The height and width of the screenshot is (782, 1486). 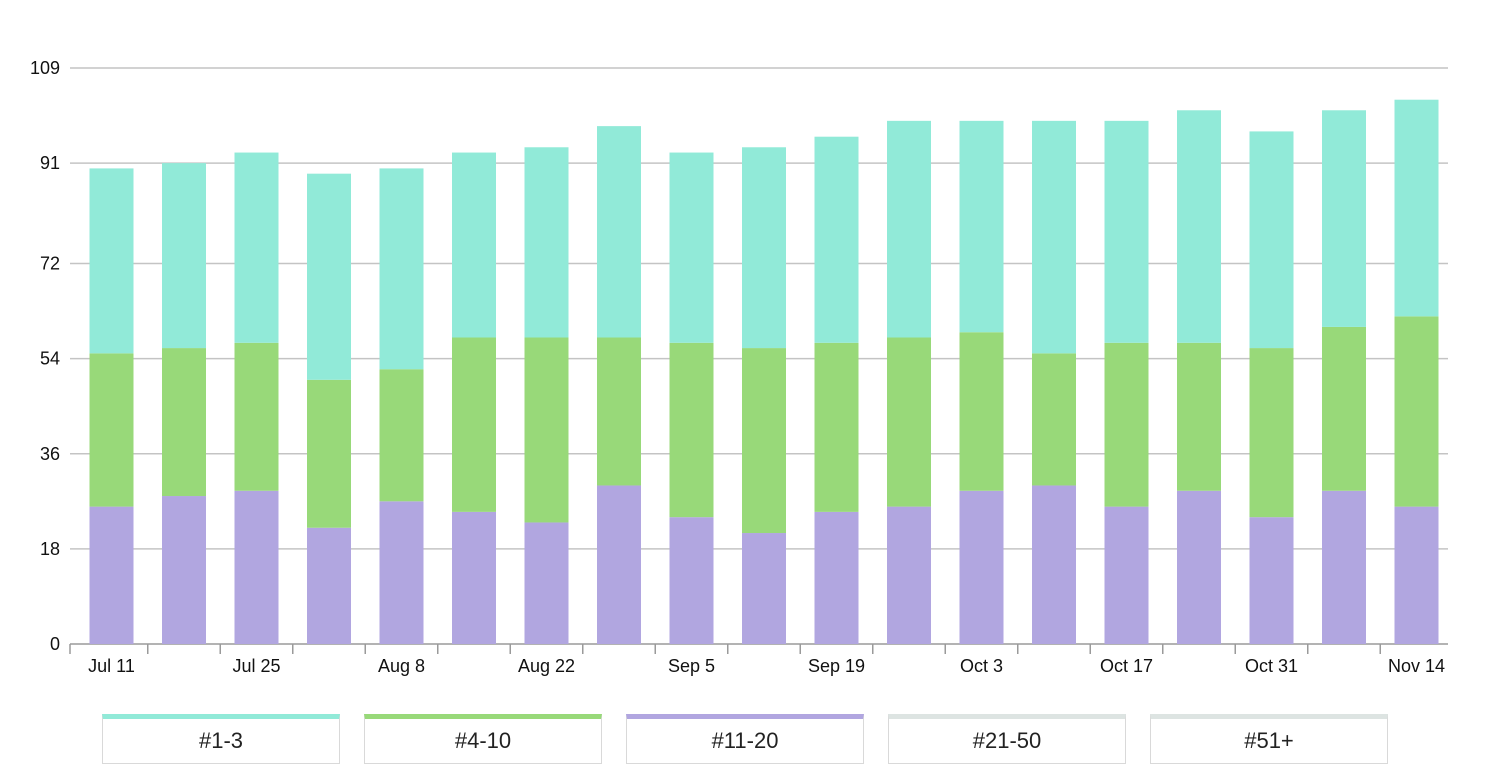 I want to click on legend-item-1-3: #1-3, so click(x=221, y=739).